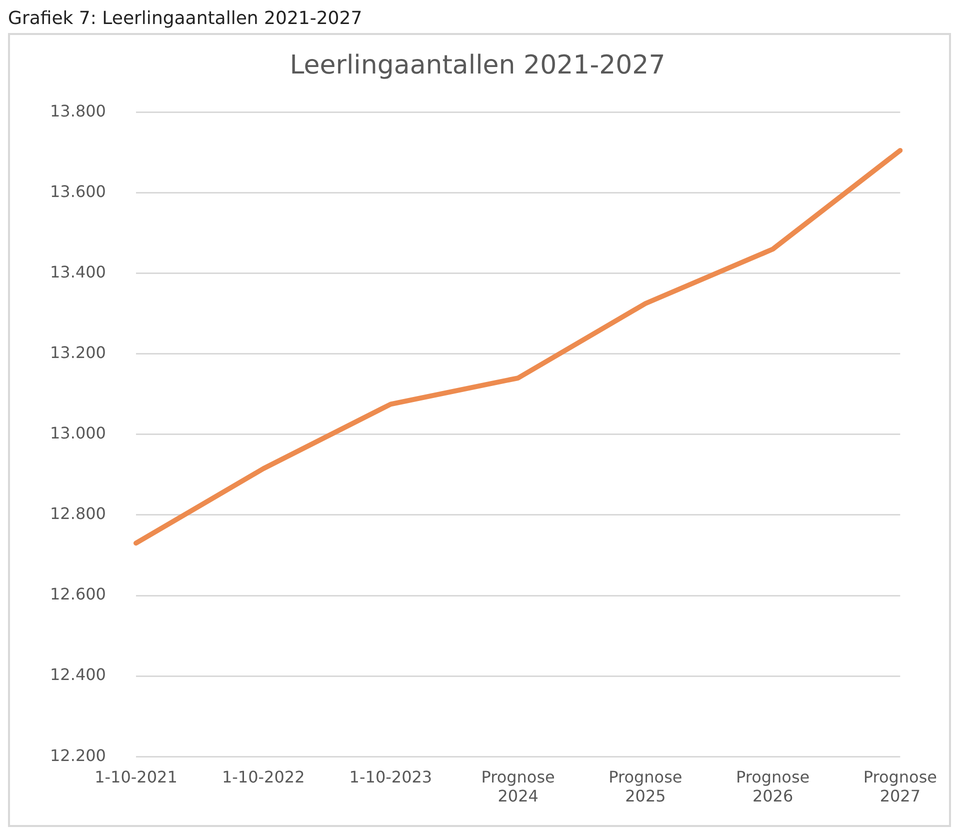 The height and width of the screenshot is (832, 959). I want to click on x-tick-label: 1-10-2022, so click(263, 776).